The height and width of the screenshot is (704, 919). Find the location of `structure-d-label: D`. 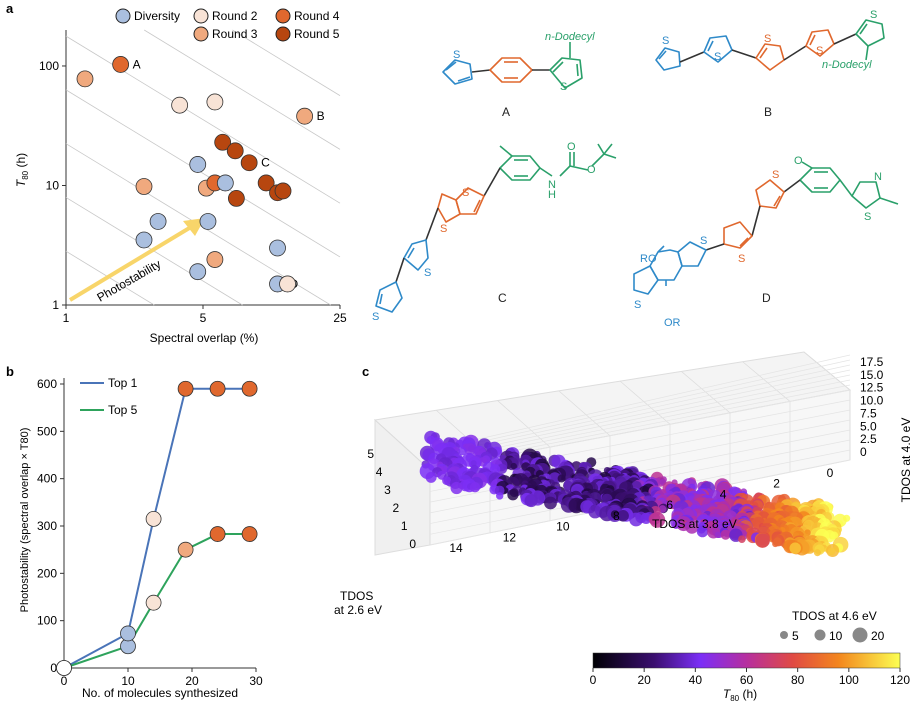

structure-d-label: D is located at coordinates (766, 298).